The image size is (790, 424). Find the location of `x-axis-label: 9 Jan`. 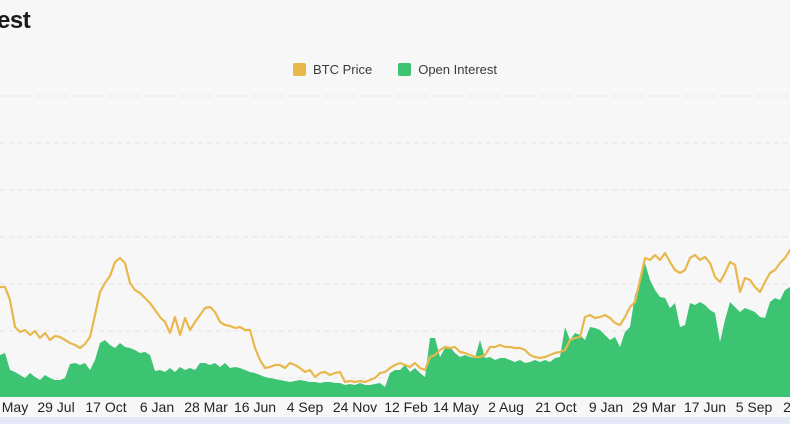

x-axis-label: 9 Jan is located at coordinates (606, 407).